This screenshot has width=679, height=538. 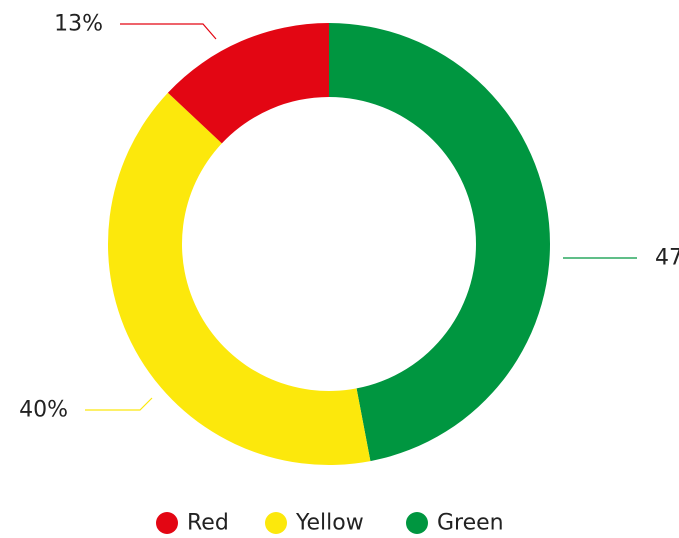 I want to click on pct-label-yellow: 40%, so click(x=43, y=410).